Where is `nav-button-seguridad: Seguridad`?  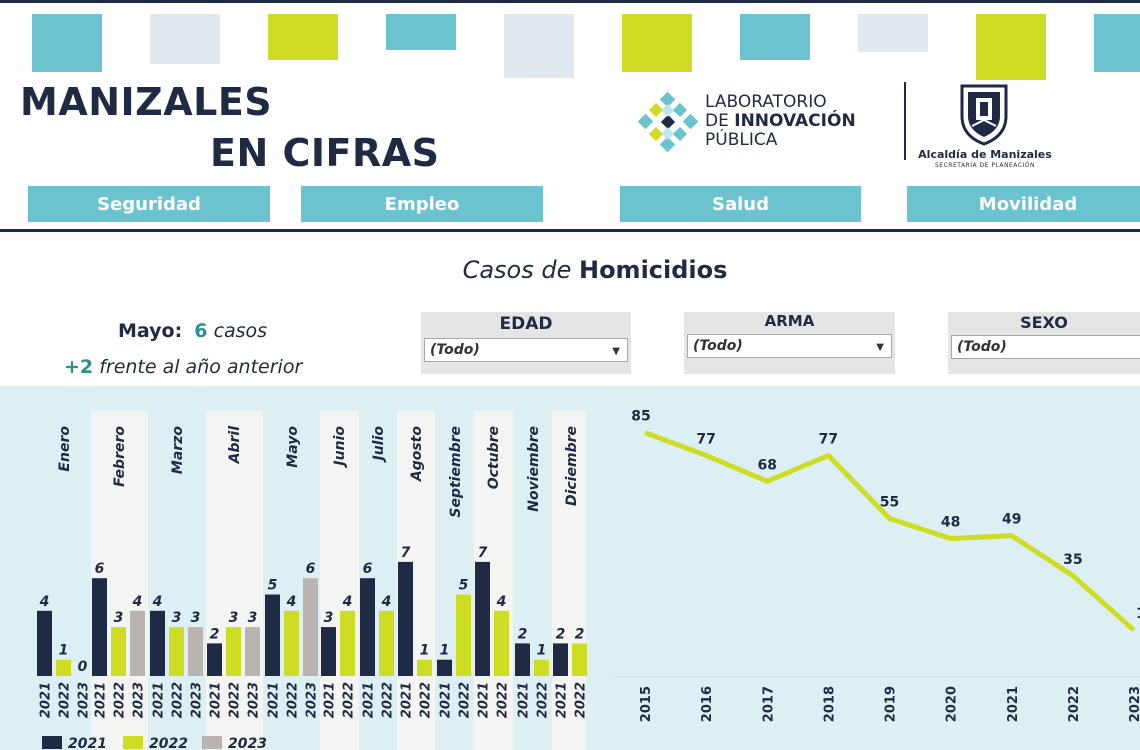 nav-button-seguridad: Seguridad is located at coordinates (149, 204).